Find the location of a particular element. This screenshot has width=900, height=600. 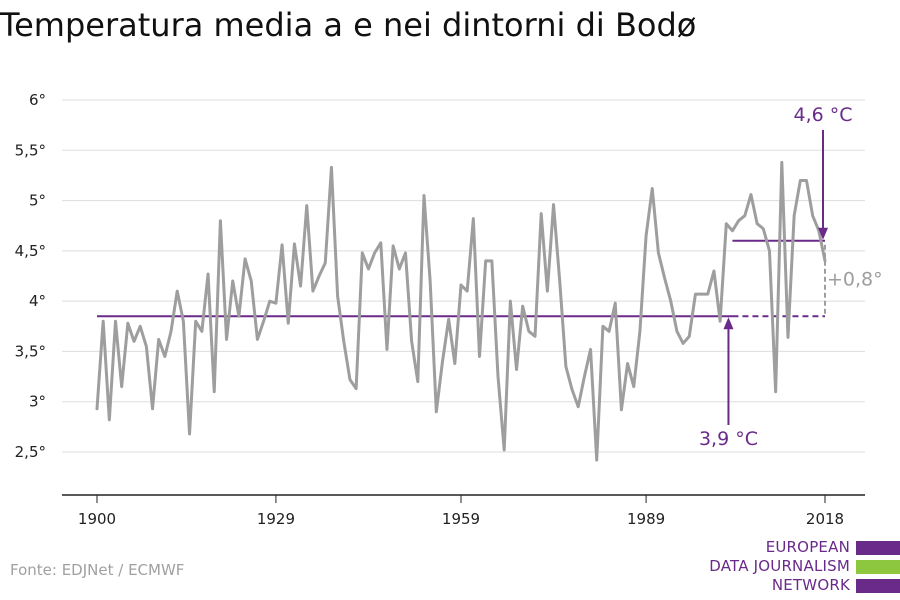

x-tick-label: 1989 is located at coordinates (646, 519).